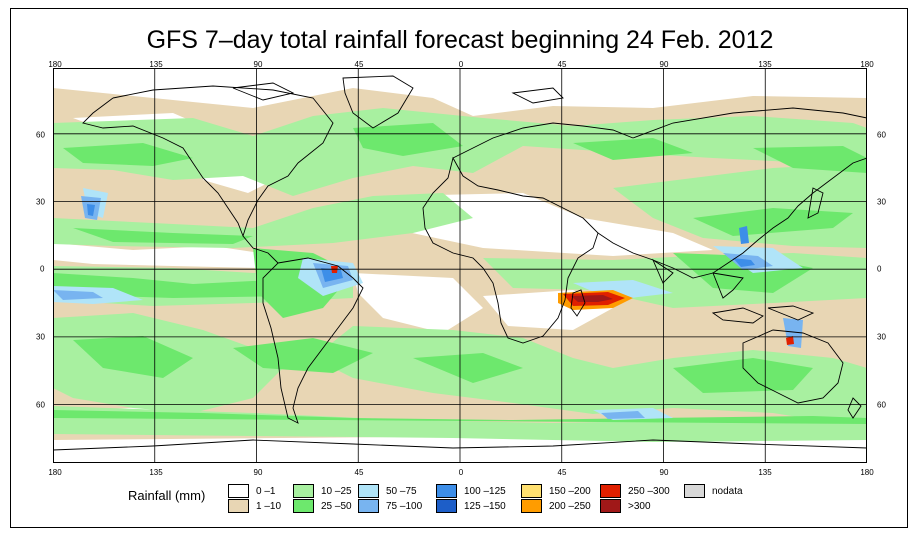 This screenshot has height=539, width=920. Describe the element at coordinates (336, 506) in the screenshot. I see `legend-label: 25 –50` at that location.